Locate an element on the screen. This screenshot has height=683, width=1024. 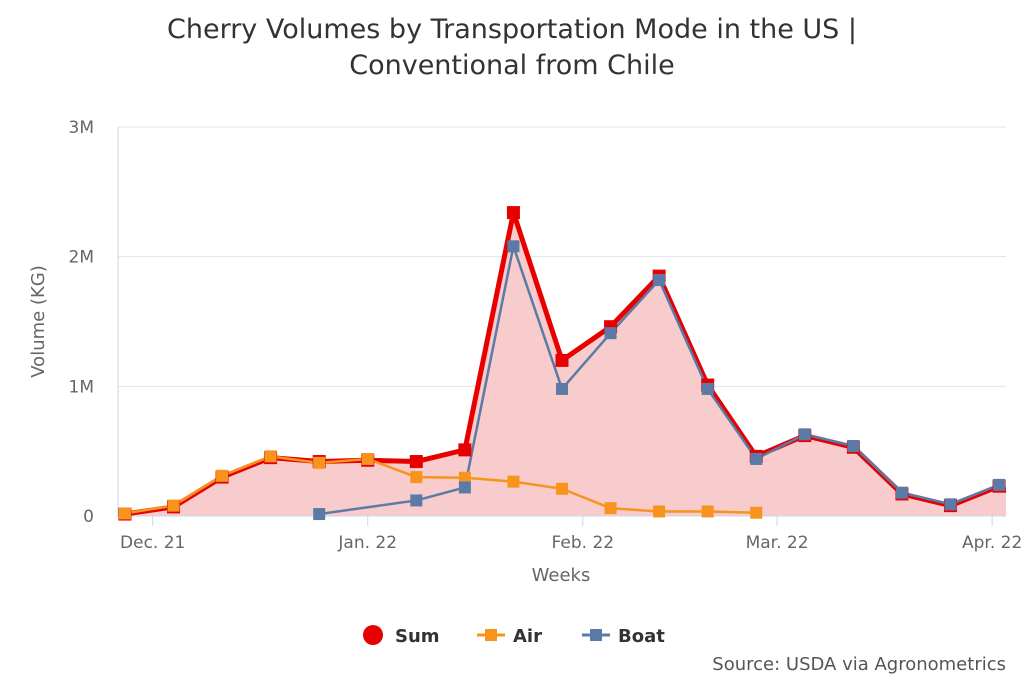
y-tick-label: 0 is located at coordinates (88, 517).